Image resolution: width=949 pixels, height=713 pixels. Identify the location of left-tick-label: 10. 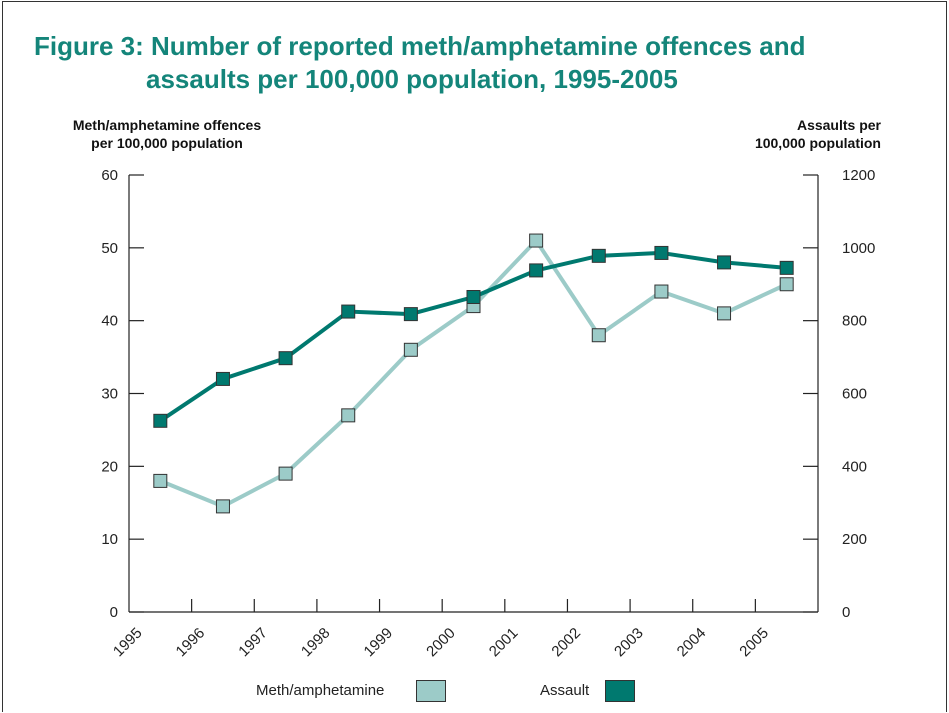
(109, 539).